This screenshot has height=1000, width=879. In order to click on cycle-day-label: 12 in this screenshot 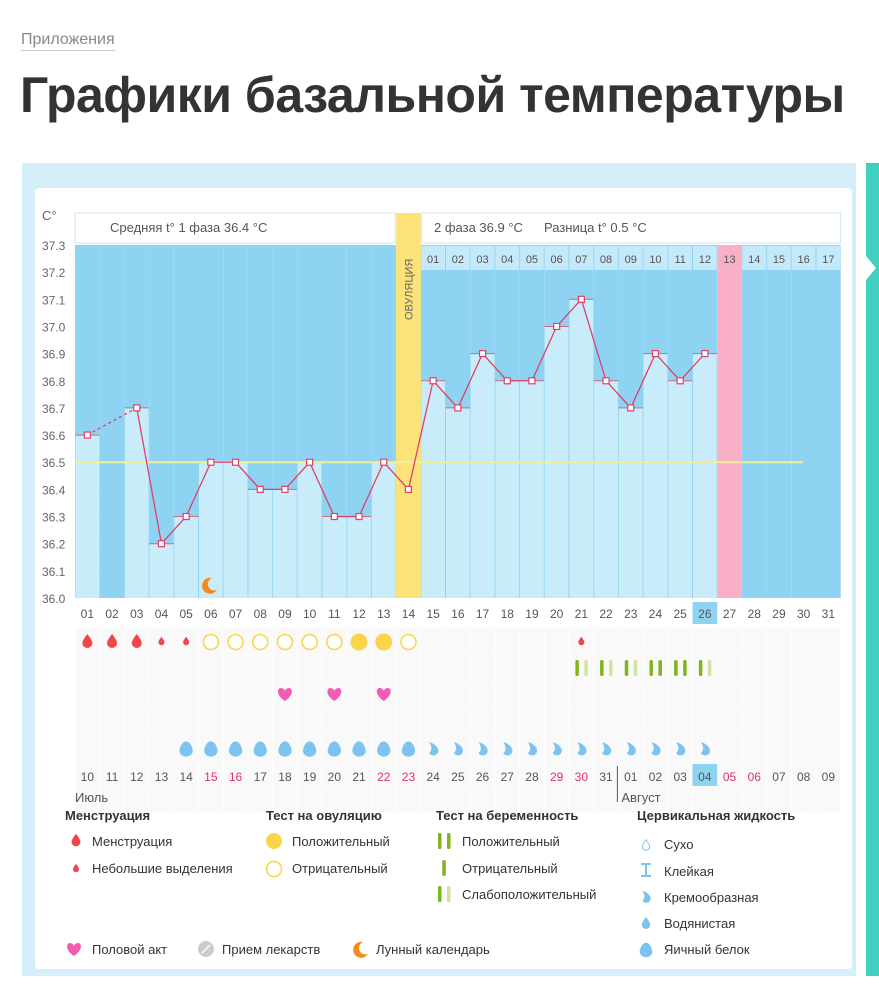, I will do `click(359, 614)`.